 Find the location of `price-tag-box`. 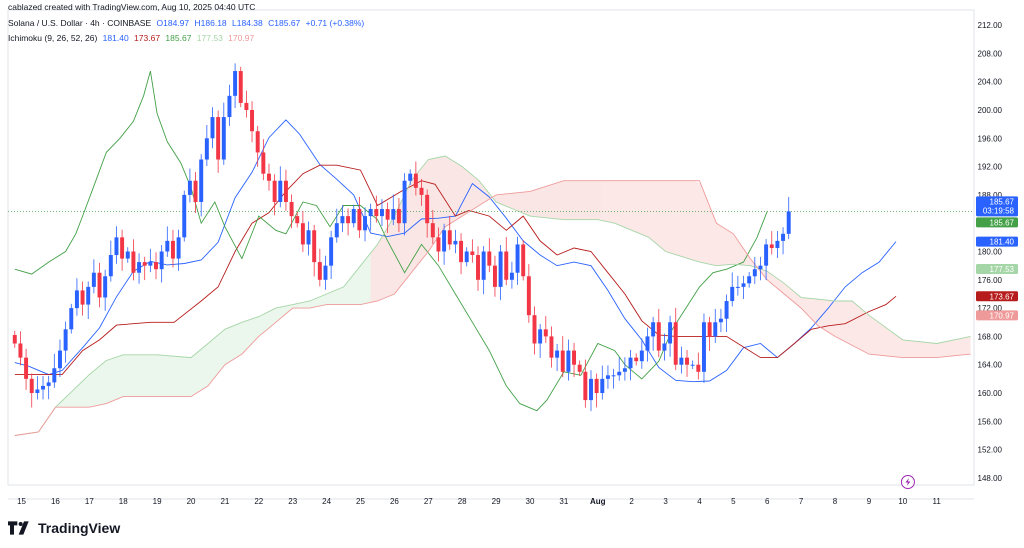

price-tag-box is located at coordinates (997, 206).